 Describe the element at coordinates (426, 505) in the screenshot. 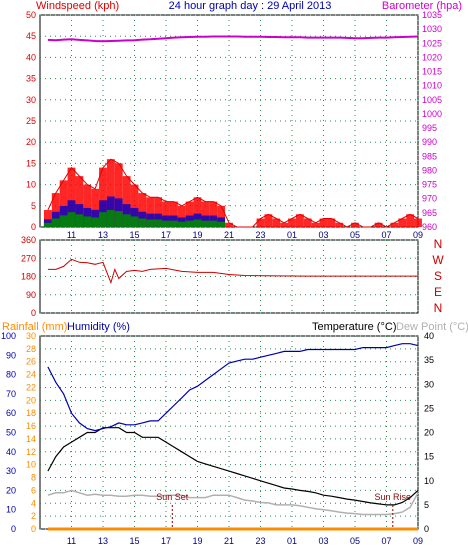

I see `temp-y-tick: 5` at that location.